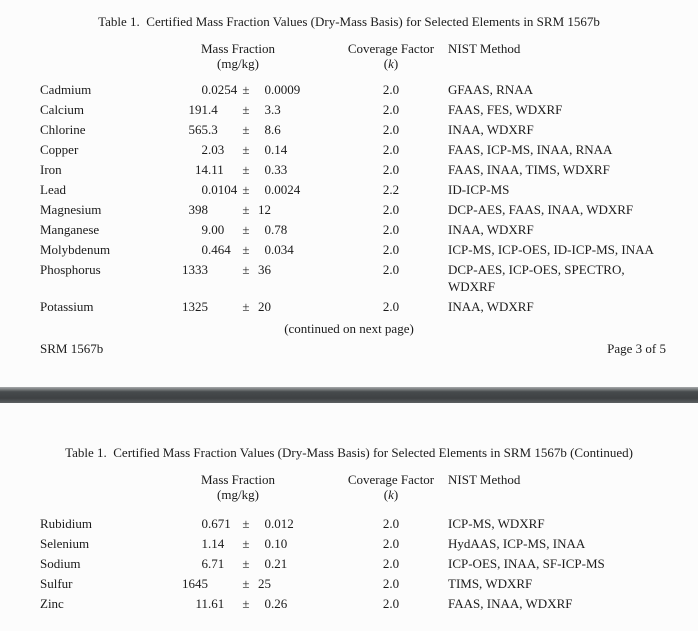 The height and width of the screenshot is (631, 698). Describe the element at coordinates (479, 189) in the screenshot. I see `nist-method-value: ID-ICP-MS` at that location.